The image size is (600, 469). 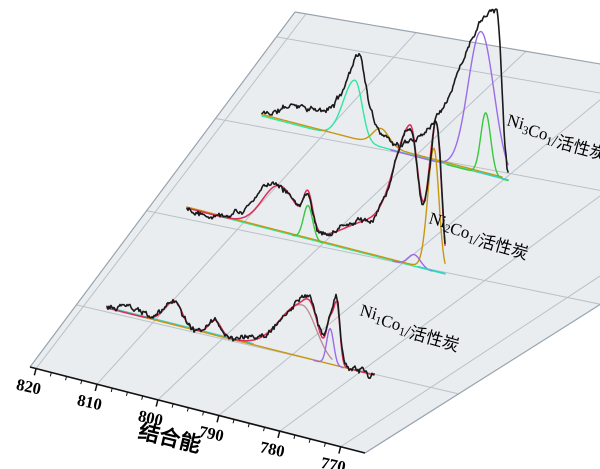 What do you see at coordinates (479, 236) in the screenshot?
I see `series-label-Ni2Co1: Ni2Co1/活性炭` at bounding box center [479, 236].